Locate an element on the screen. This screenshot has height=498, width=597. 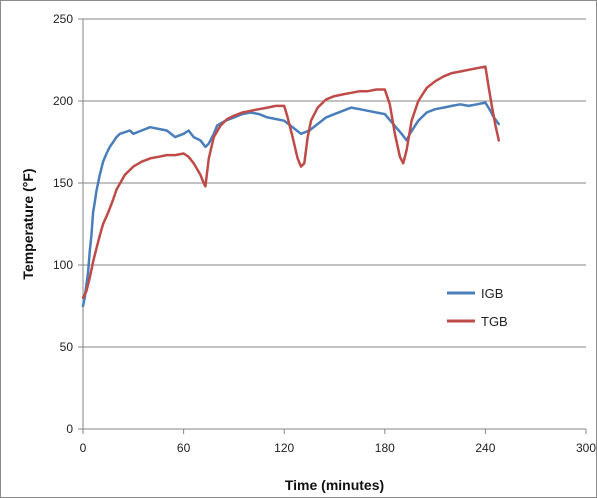
x-tick-label-180: 180 is located at coordinates (385, 448).